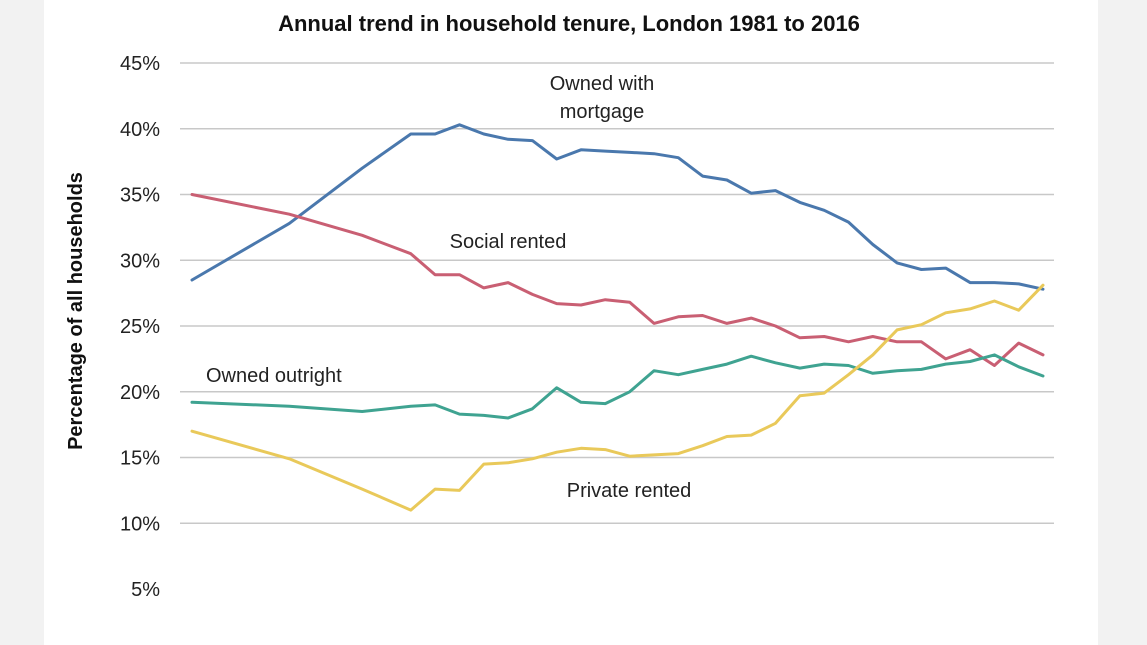 Image resolution: width=1147 pixels, height=645 pixels. Describe the element at coordinates (508, 242) in the screenshot. I see `annotation-social-rented: Social rented` at that location.